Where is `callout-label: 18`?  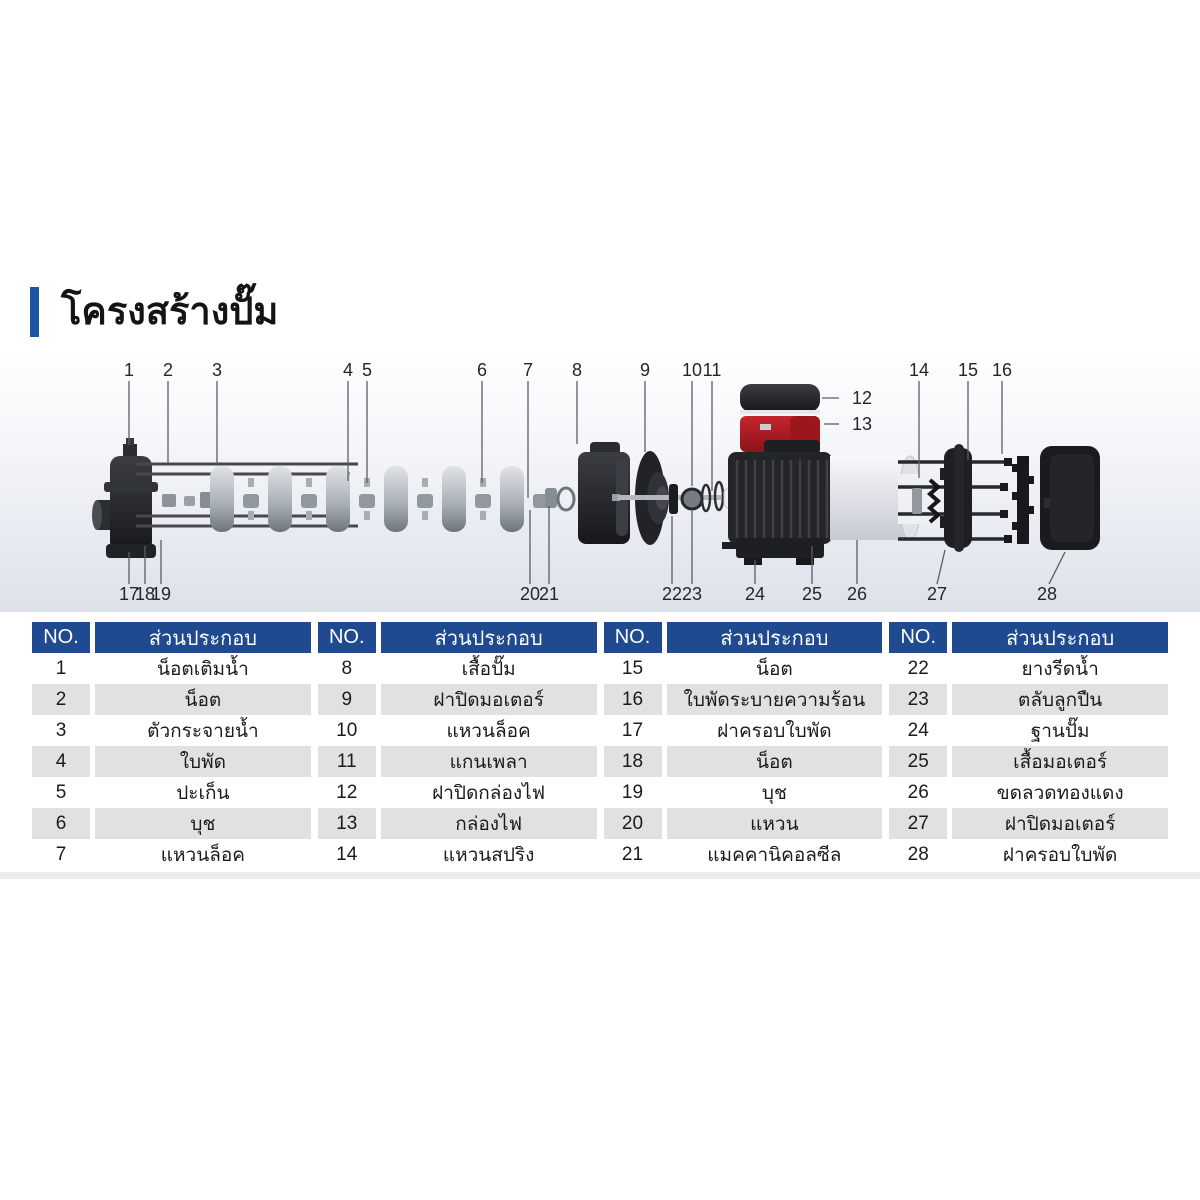 callout-label: 18 is located at coordinates (145, 594).